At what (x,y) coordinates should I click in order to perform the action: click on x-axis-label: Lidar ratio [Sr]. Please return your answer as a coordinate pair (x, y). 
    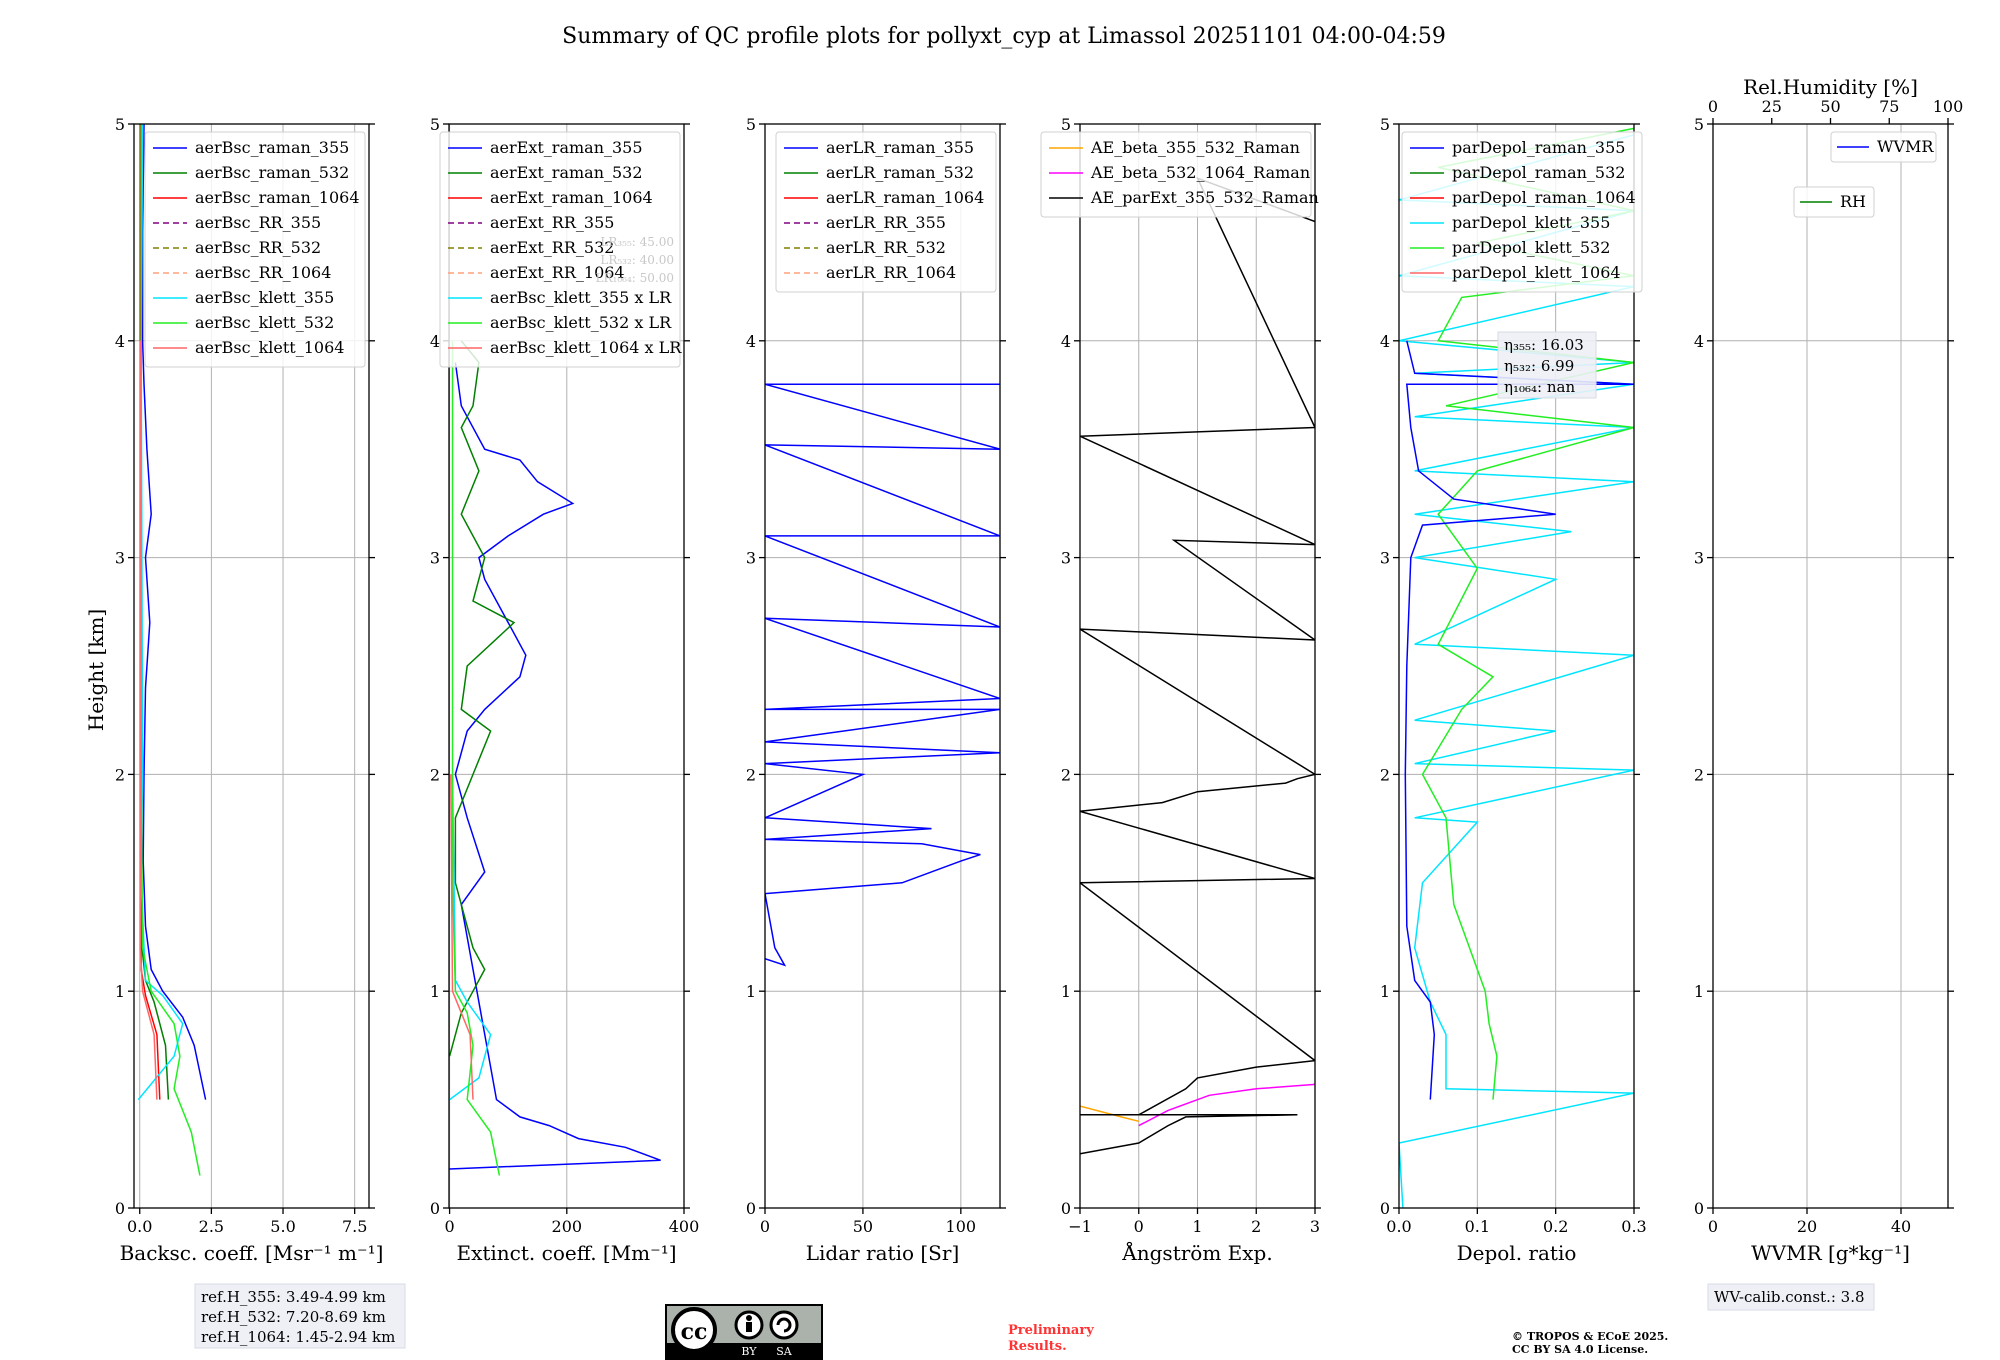
    Looking at the image, I should click on (883, 1253).